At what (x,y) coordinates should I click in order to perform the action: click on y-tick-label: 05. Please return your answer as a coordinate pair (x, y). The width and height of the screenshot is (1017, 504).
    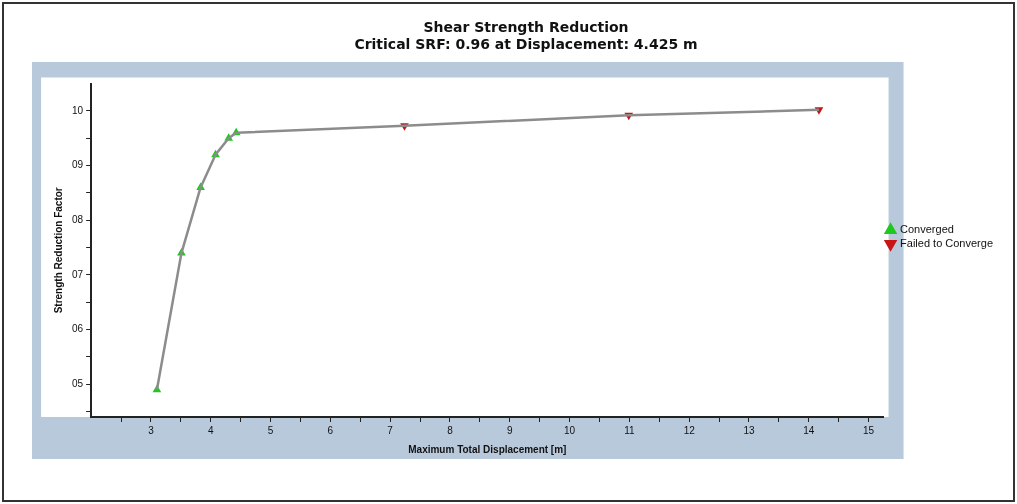
    Looking at the image, I should click on (78, 383).